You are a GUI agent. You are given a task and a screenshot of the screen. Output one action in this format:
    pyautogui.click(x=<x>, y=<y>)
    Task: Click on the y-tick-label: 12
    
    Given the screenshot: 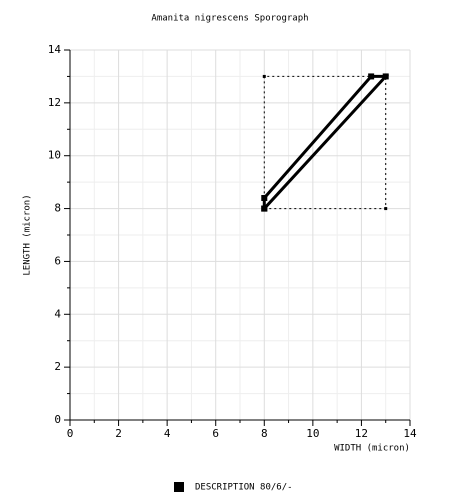 What is the action you would take?
    pyautogui.click(x=54, y=102)
    